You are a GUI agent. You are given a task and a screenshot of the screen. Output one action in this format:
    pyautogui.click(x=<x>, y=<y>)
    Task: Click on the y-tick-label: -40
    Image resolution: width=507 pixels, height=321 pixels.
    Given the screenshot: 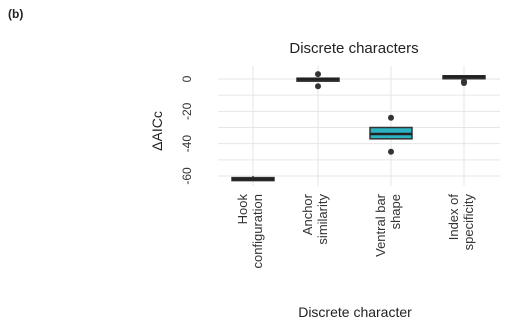 What is the action you would take?
    pyautogui.click(x=187, y=144)
    